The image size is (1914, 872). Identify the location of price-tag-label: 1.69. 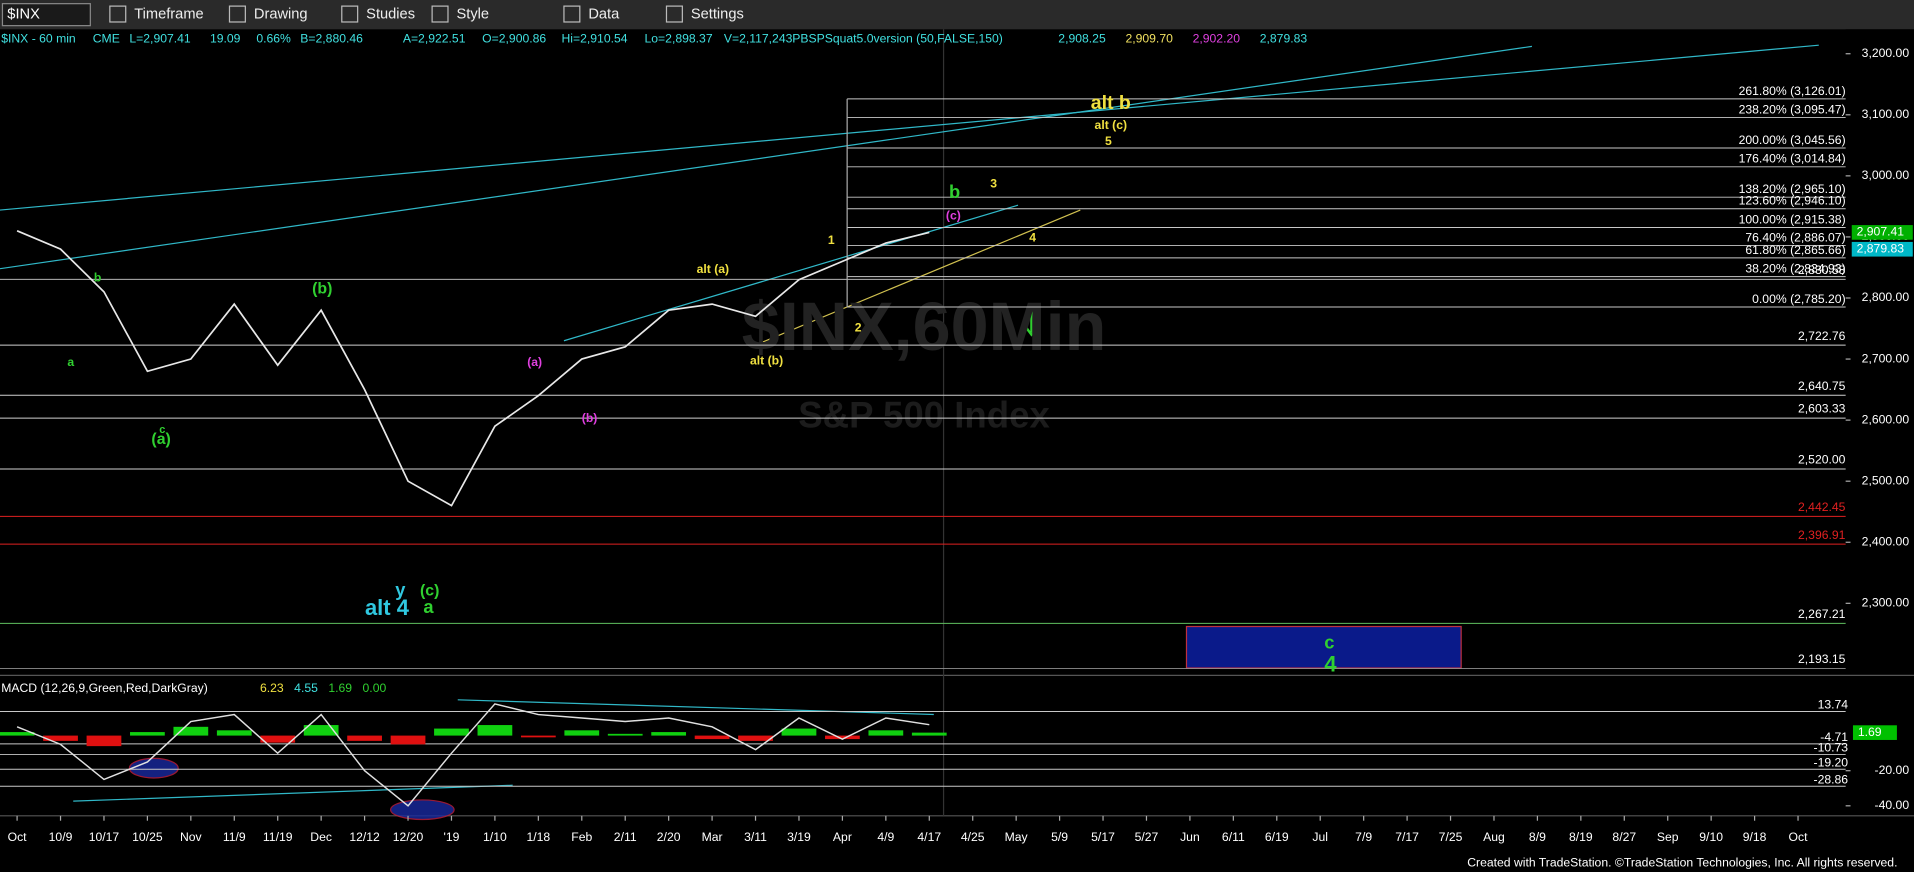
(1870, 732).